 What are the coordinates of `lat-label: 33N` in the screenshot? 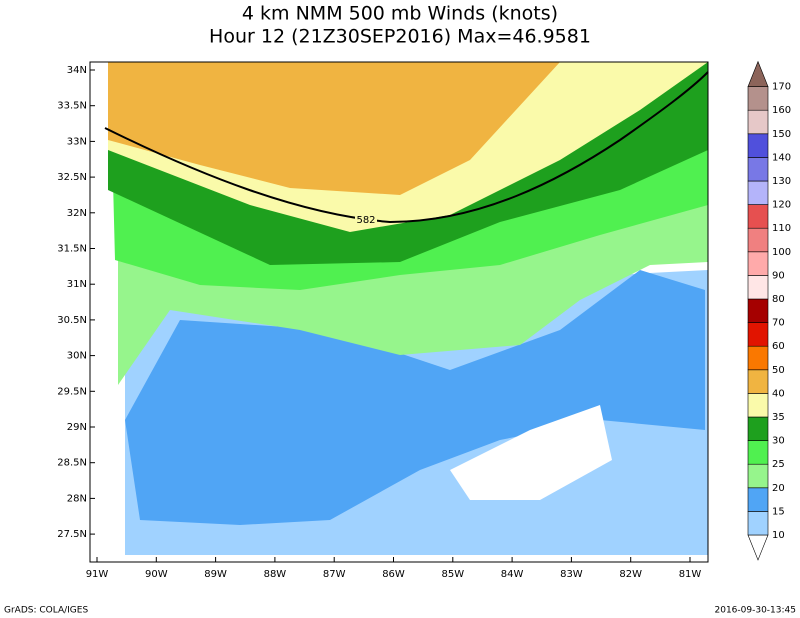 It's located at (77, 141).